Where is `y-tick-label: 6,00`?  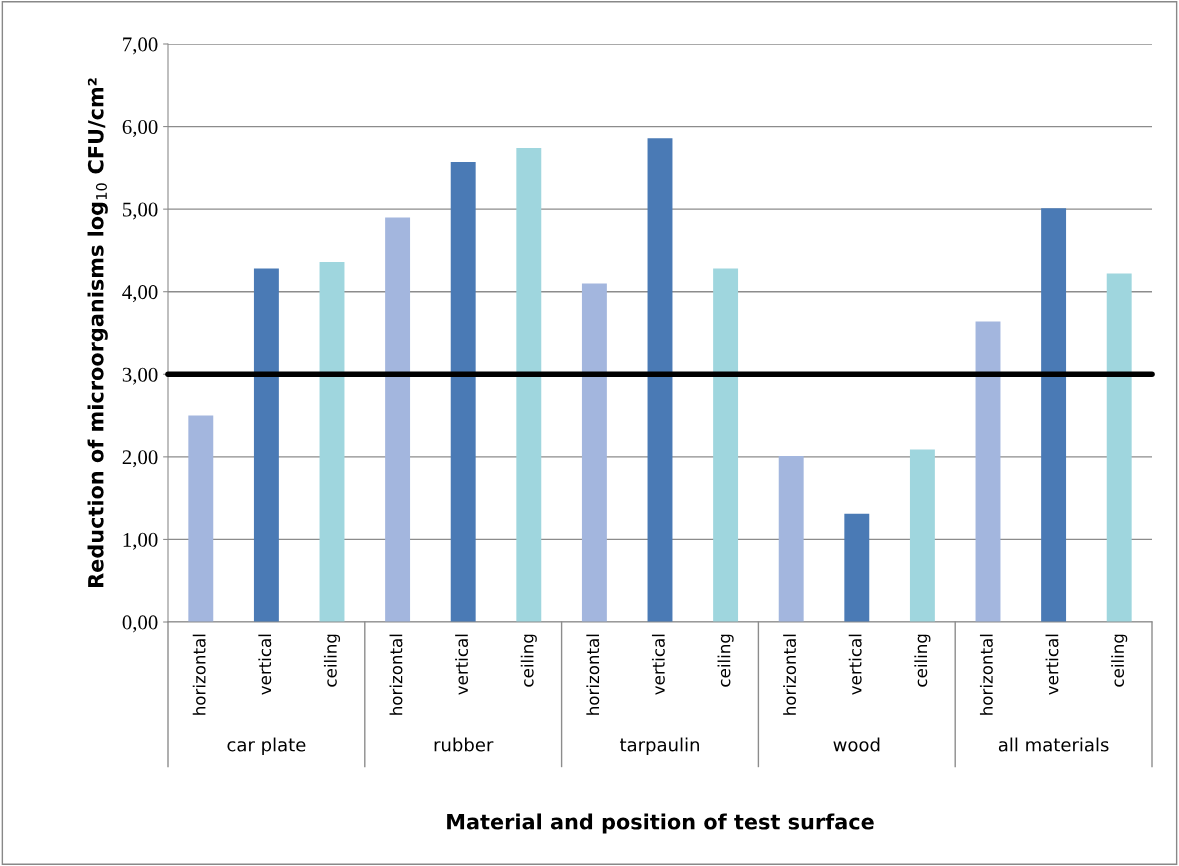 y-tick-label: 6,00 is located at coordinates (140, 128).